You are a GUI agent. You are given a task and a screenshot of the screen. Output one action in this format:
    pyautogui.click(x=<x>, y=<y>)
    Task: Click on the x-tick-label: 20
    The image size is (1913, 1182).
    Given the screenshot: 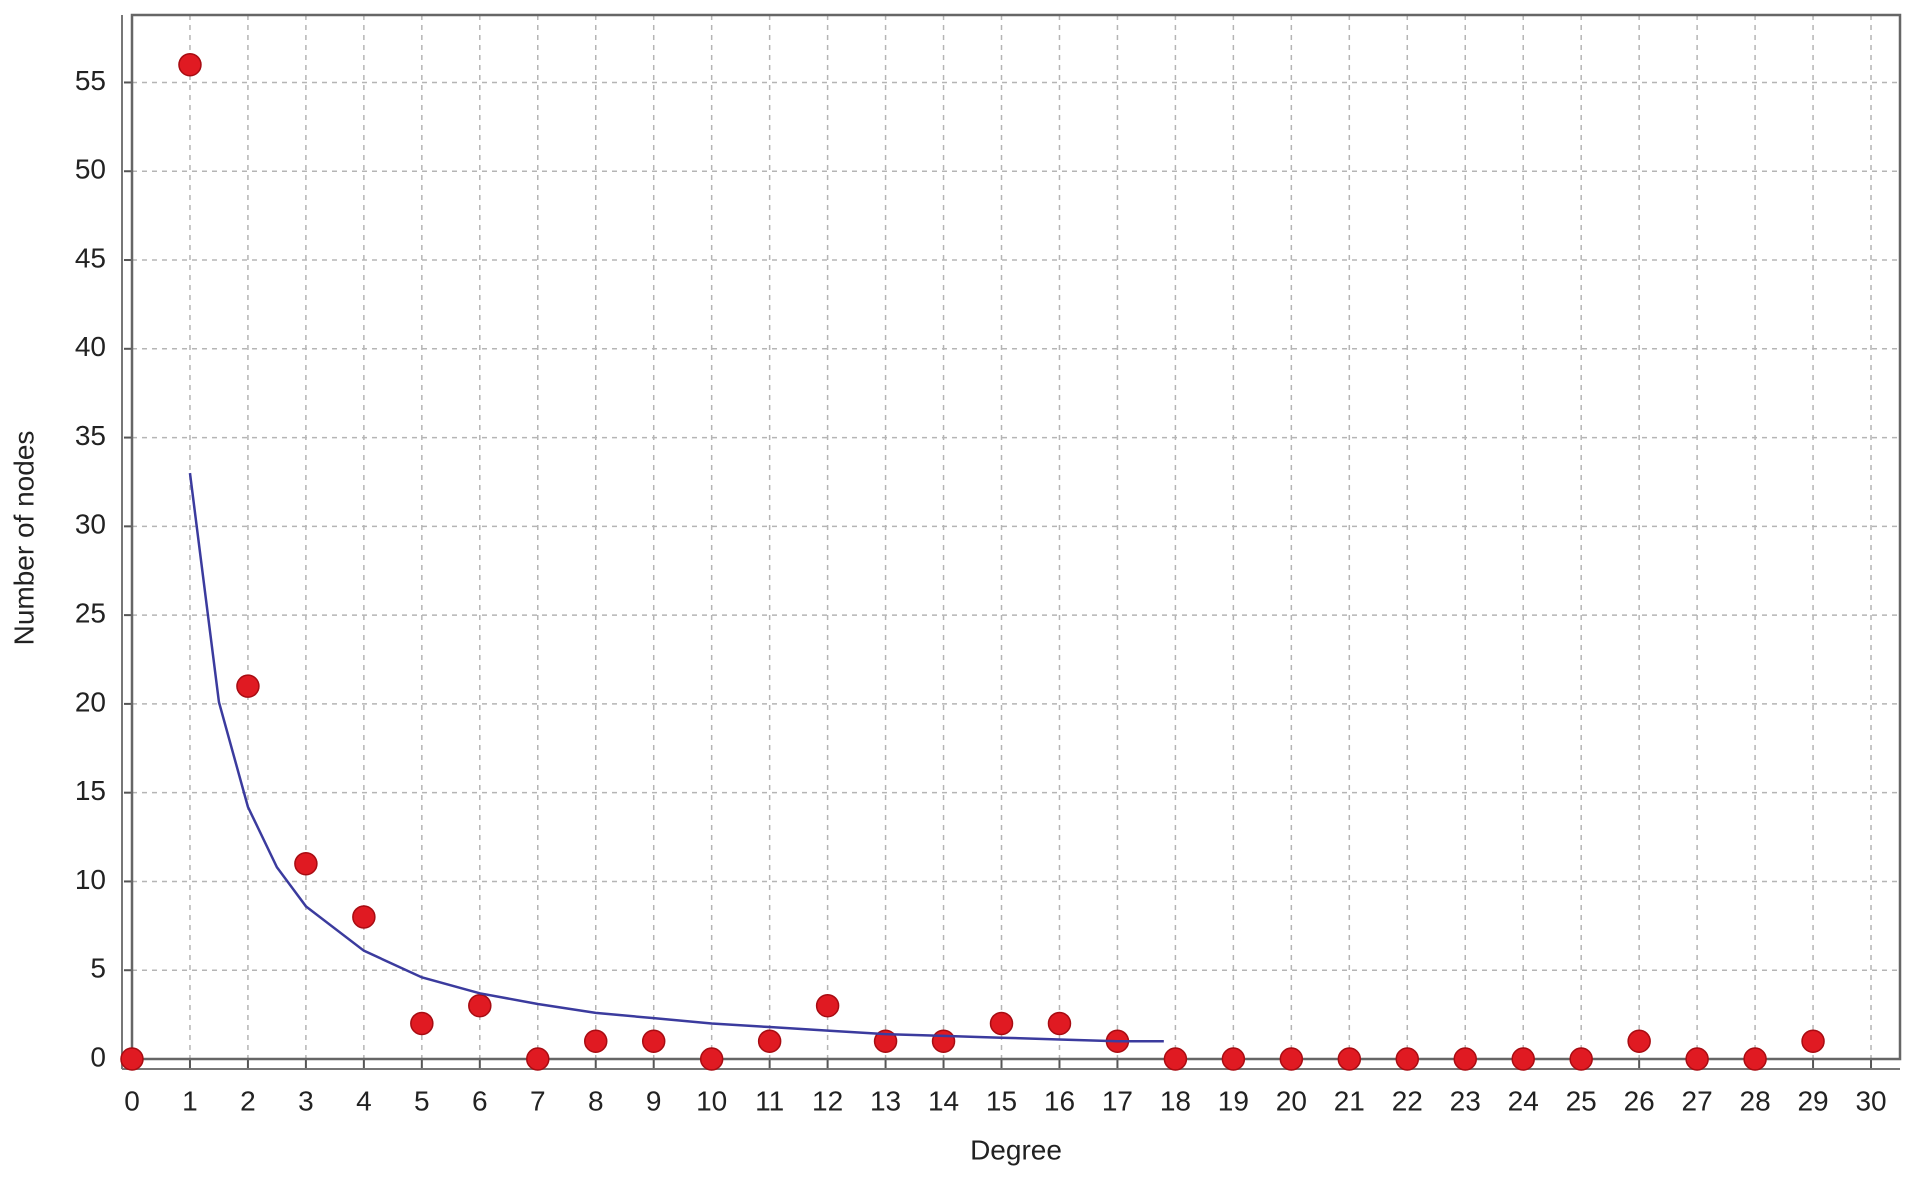 What is the action you would take?
    pyautogui.click(x=1291, y=1100)
    